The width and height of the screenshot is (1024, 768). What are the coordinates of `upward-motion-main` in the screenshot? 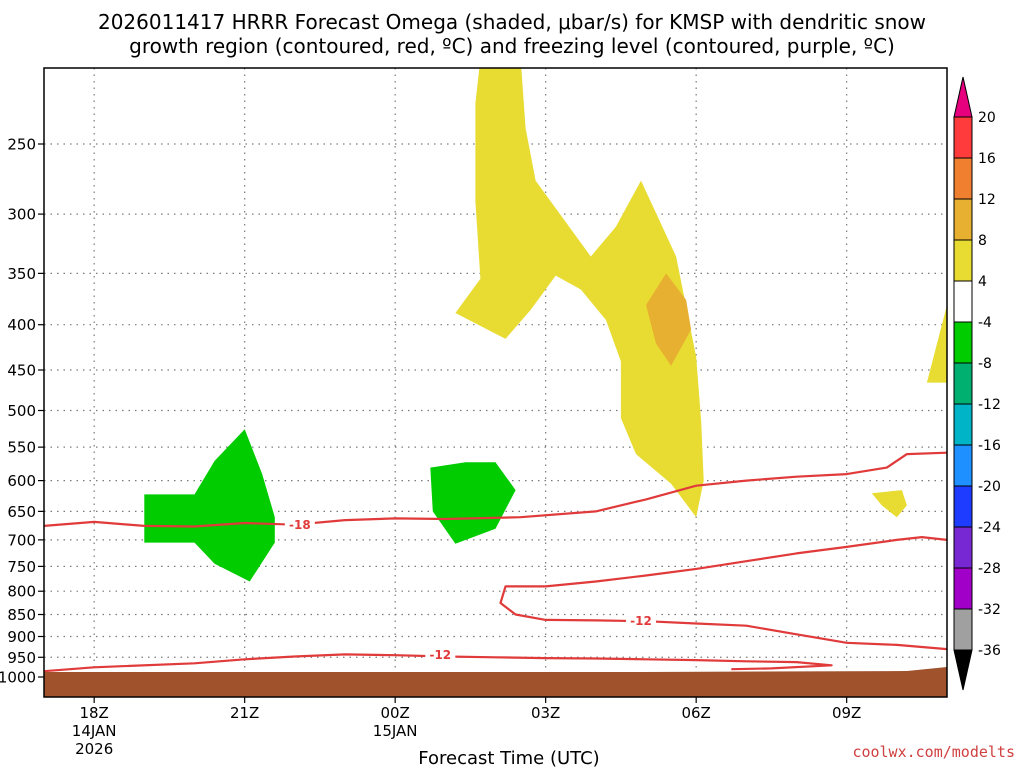 It's located at (579, 293).